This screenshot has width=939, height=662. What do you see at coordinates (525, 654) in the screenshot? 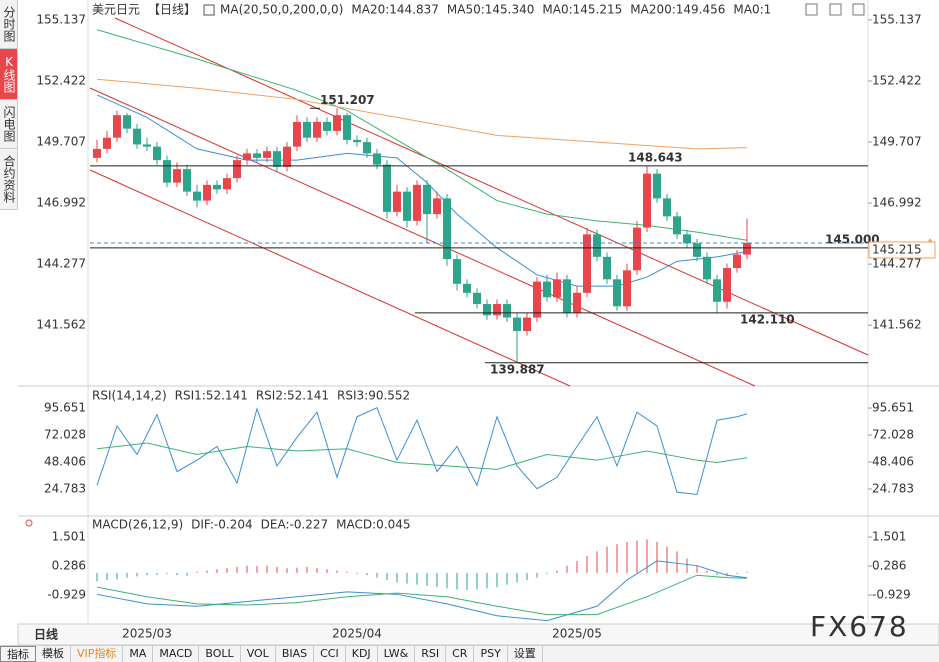
I see `toolbar-button: 设置` at bounding box center [525, 654].